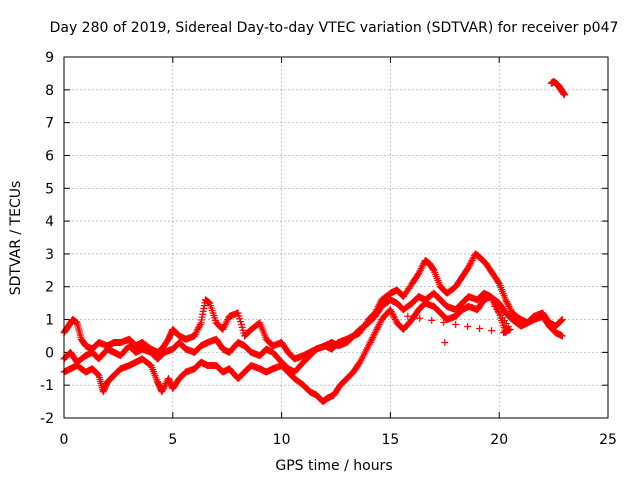 The image size is (640, 480). Describe the element at coordinates (499, 440) in the screenshot. I see `x-tick-label: 20` at that location.